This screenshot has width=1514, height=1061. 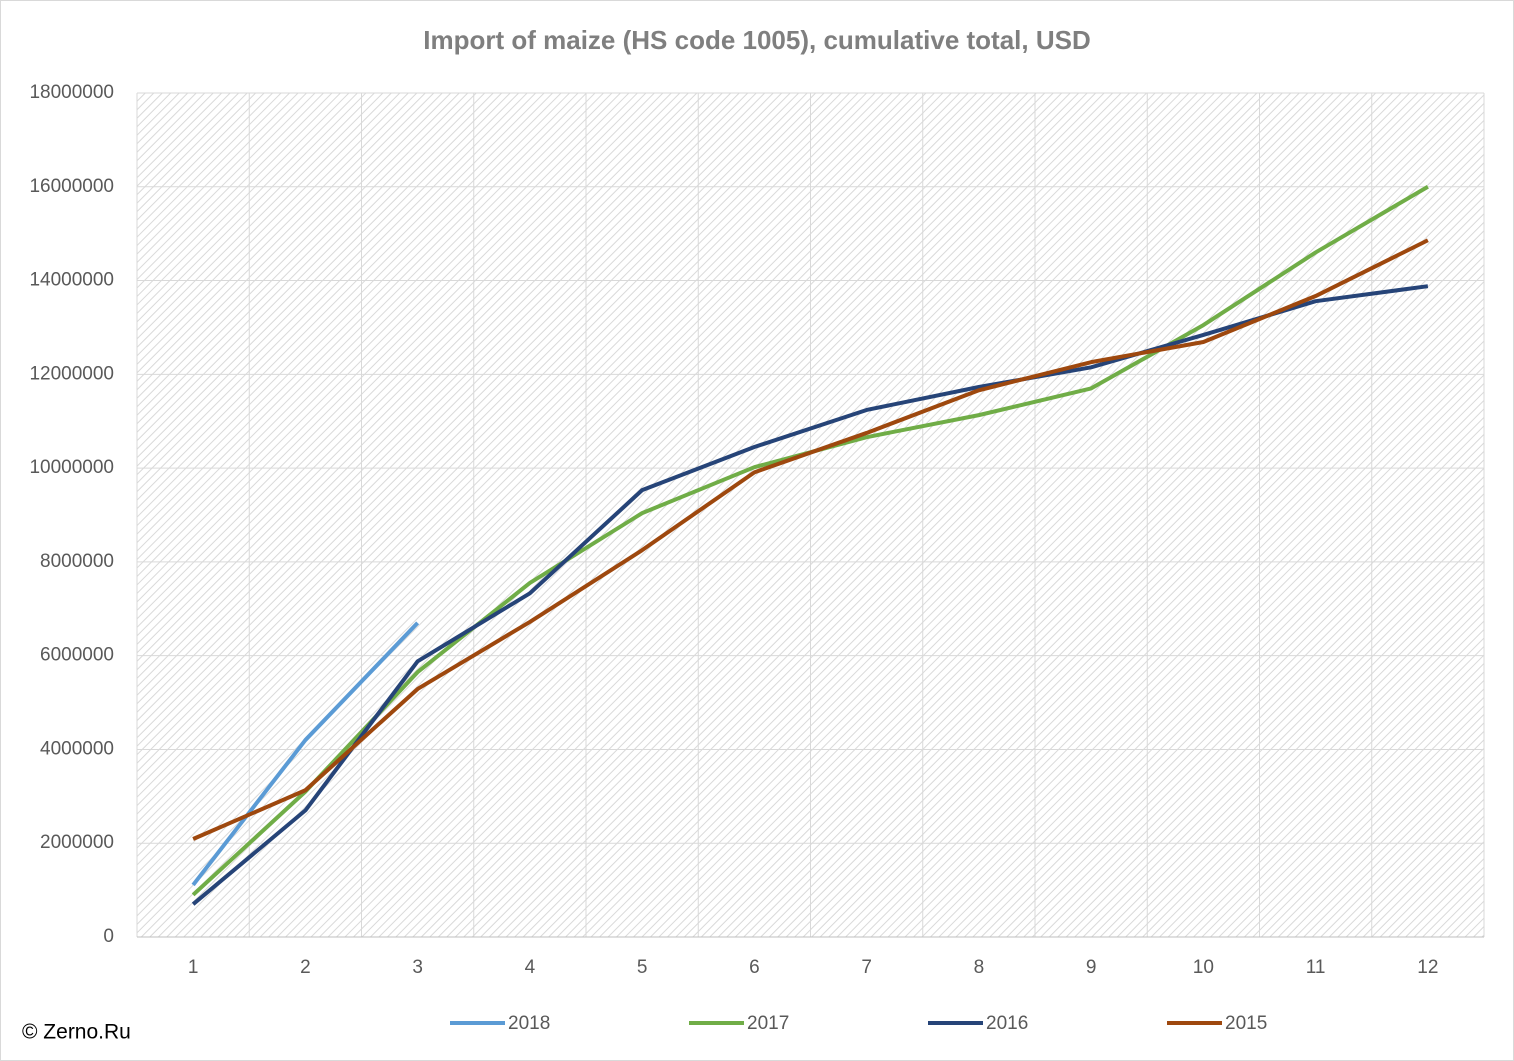 I want to click on x-tick-label: 5, so click(x=642, y=967).